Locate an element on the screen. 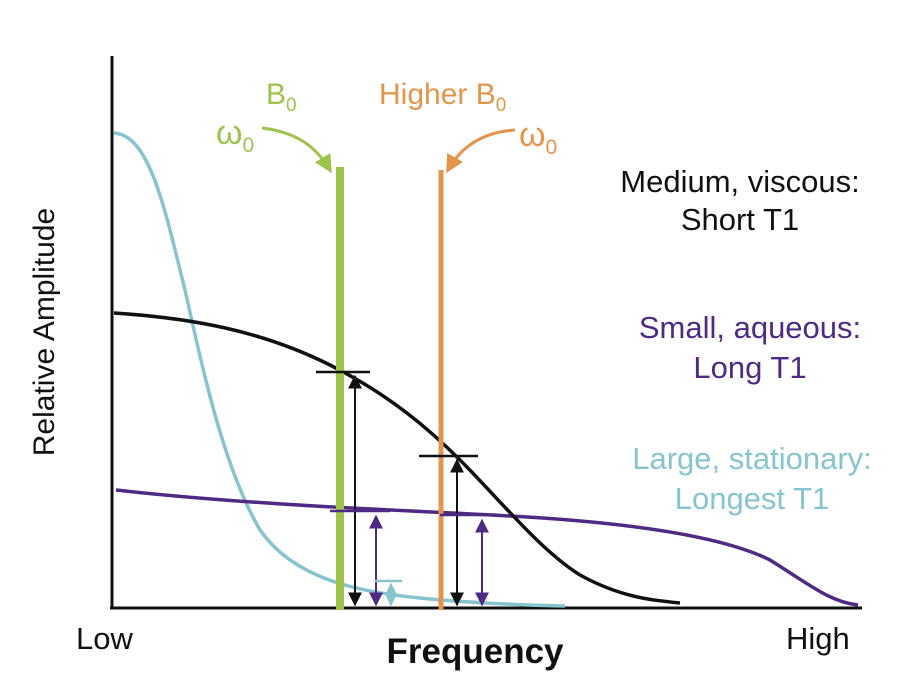 This screenshot has height=682, width=906. b0-omega-pointer-arrow is located at coordinates (296, 150).